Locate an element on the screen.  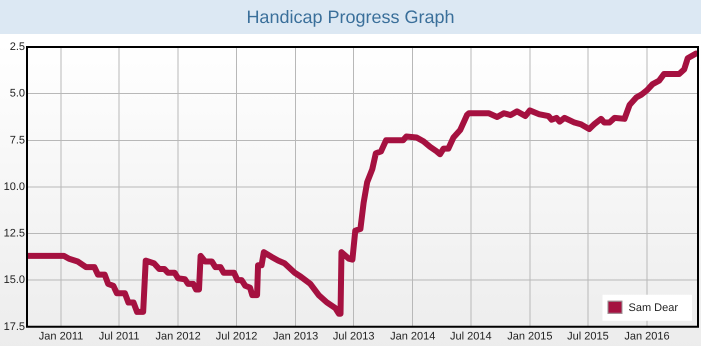
legend-label: Sam Dear is located at coordinates (653, 308).